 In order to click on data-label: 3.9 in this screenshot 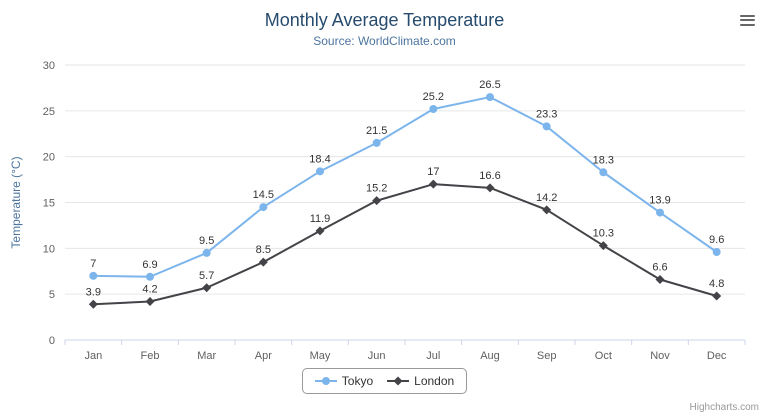, I will do `click(93, 292)`.